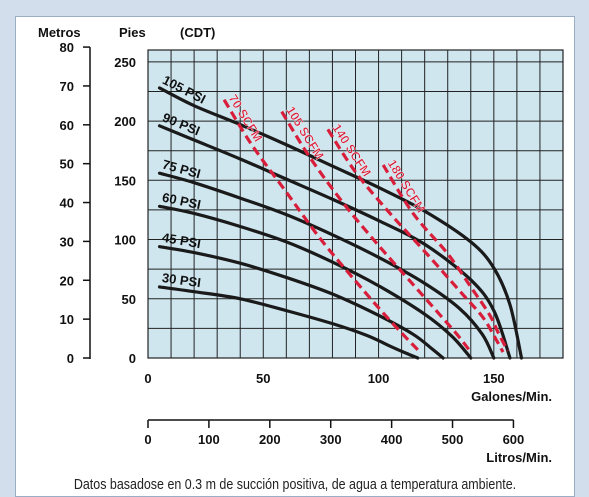  Describe the element at coordinates (132, 358) in the screenshot. I see `y-tick-label-pies: 0` at that location.